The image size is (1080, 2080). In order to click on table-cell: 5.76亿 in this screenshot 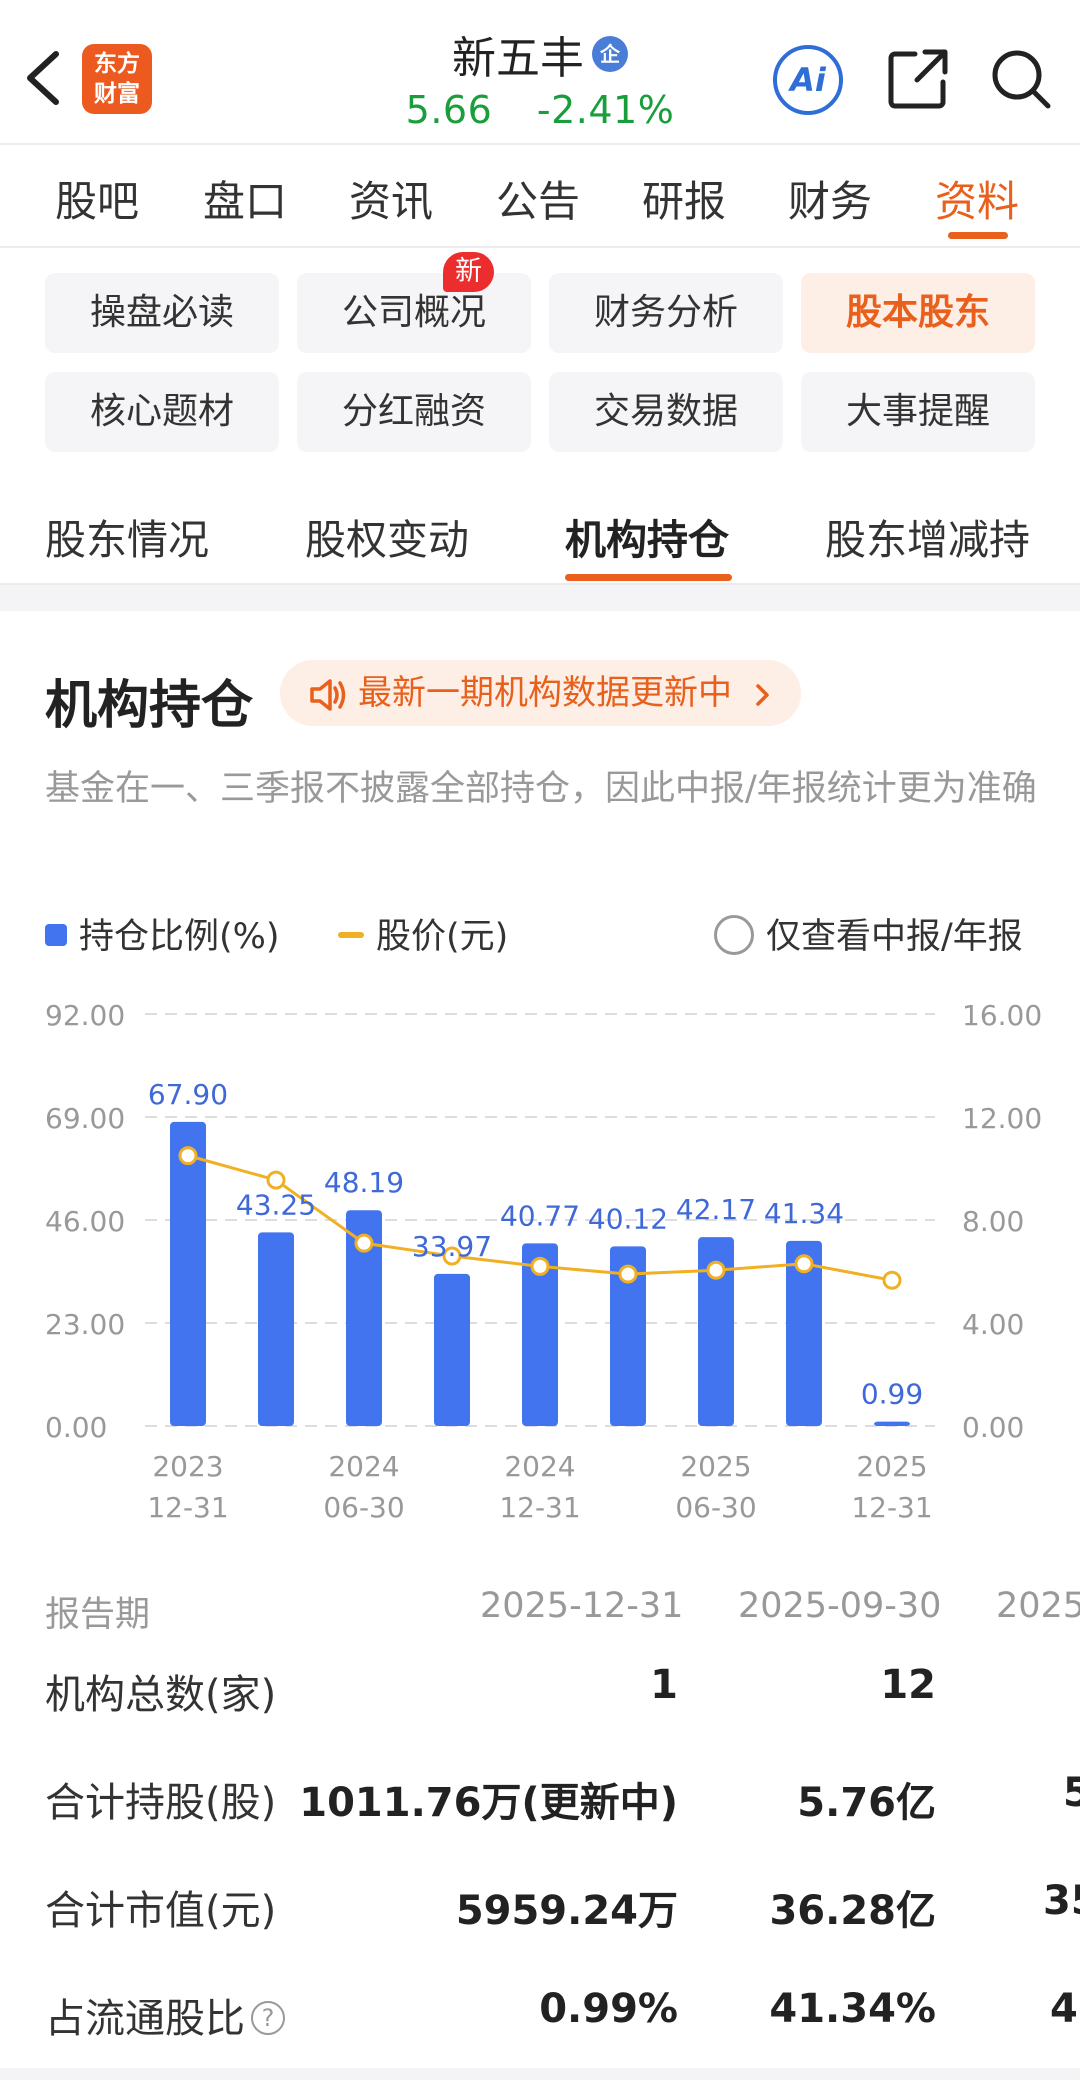, I will do `click(866, 1803)`.